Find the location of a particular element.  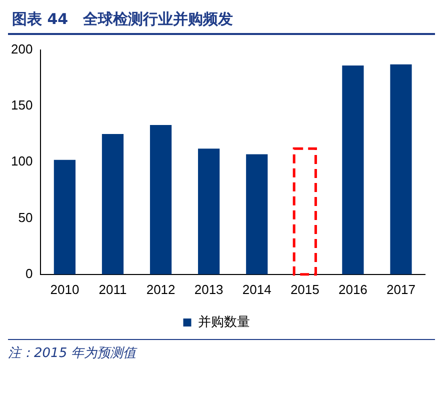

text: 注：2015 年为预测值 is located at coordinates (221, 350).